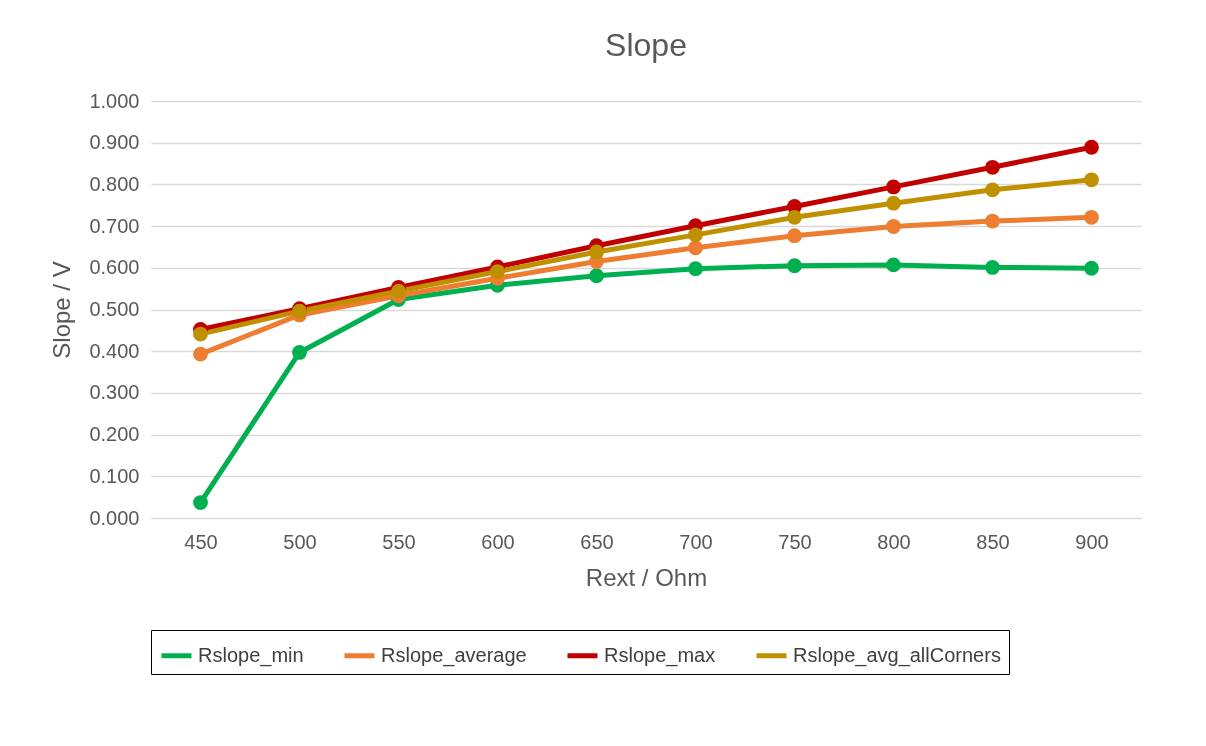 This screenshot has height=746, width=1206. What do you see at coordinates (696, 541) in the screenshot?
I see `x-tick-label: 700` at bounding box center [696, 541].